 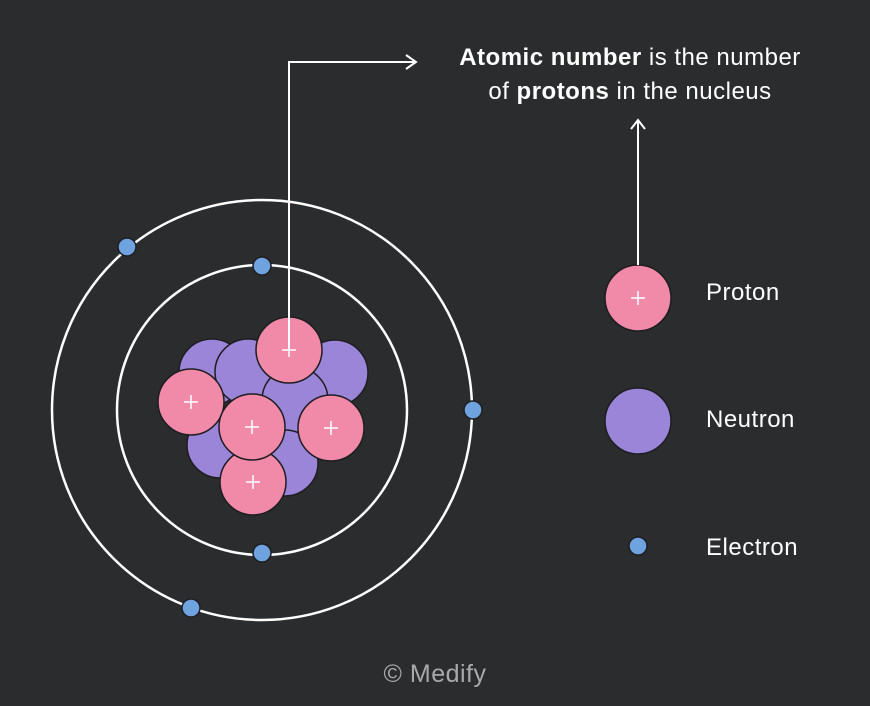 I want to click on legend-neutron, so click(x=638, y=421).